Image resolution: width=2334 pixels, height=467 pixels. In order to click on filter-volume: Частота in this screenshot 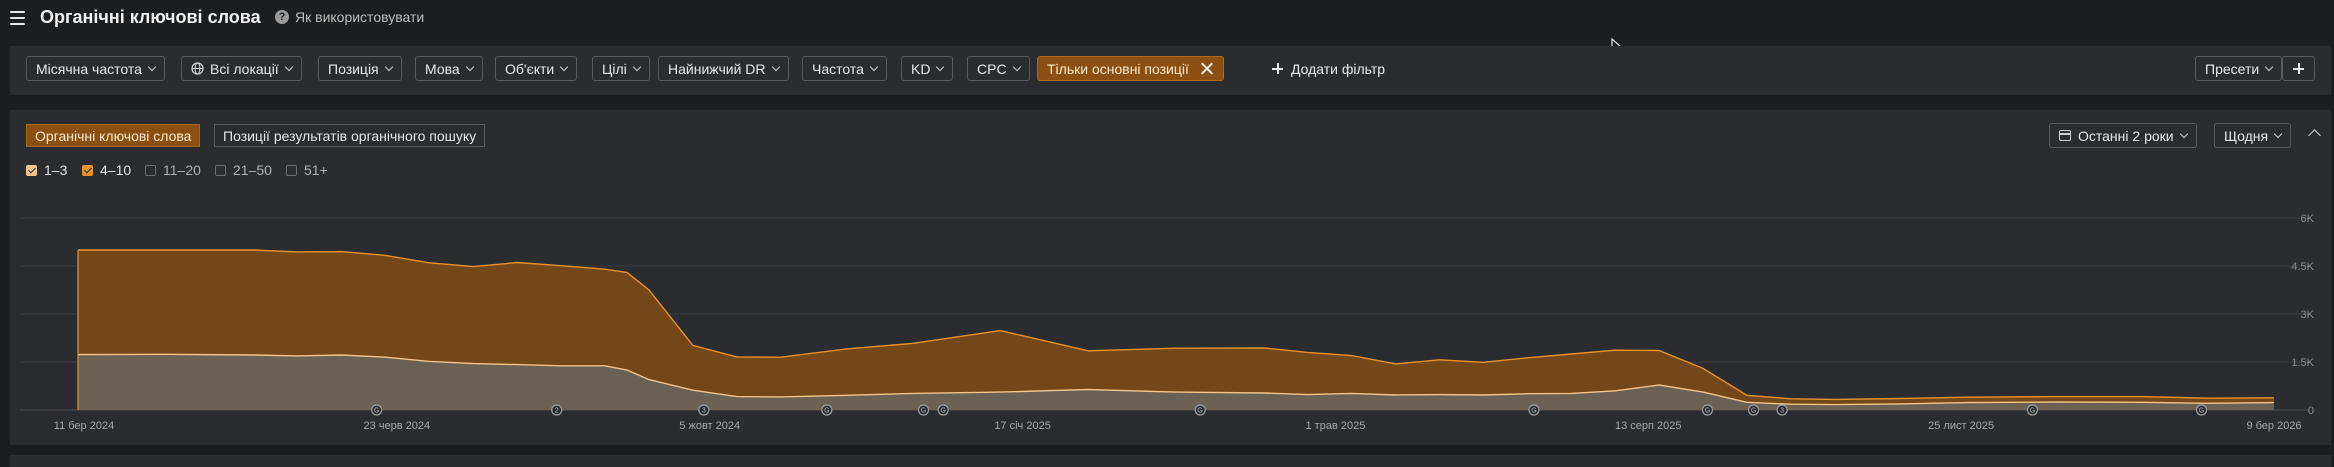, I will do `click(844, 68)`.